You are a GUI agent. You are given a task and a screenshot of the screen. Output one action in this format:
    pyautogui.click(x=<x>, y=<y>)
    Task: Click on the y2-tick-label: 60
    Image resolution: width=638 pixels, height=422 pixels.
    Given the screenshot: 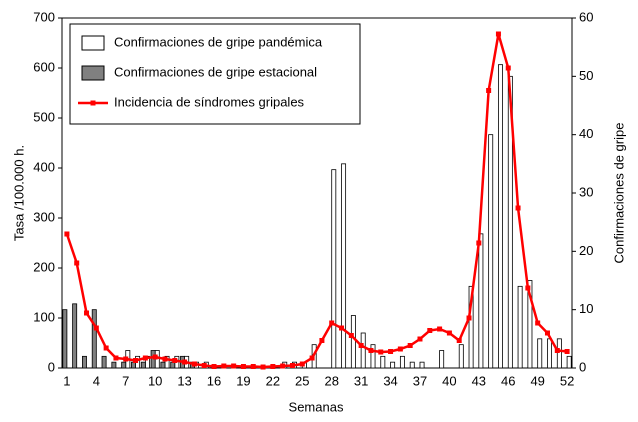 What is the action you would take?
    pyautogui.click(x=586, y=16)
    